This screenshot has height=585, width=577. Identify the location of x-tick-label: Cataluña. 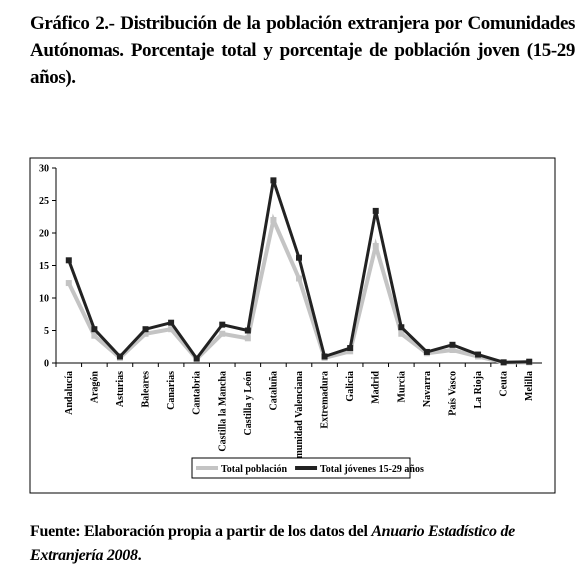
(273, 390).